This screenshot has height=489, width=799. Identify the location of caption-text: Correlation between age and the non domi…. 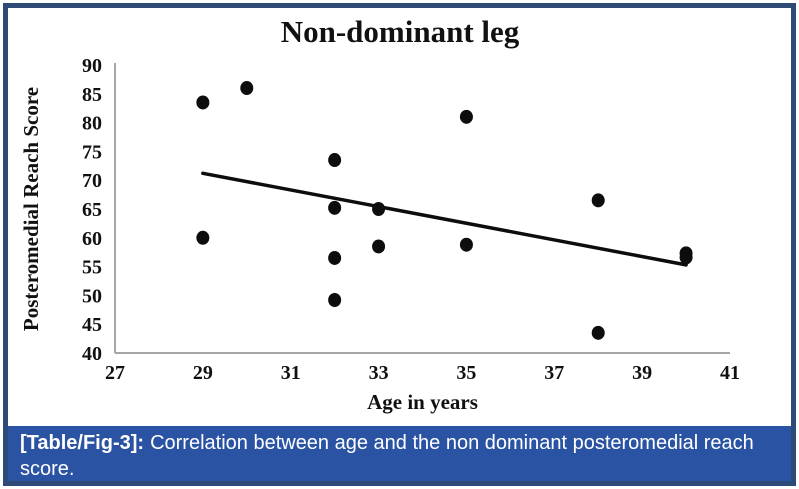
(387, 456).